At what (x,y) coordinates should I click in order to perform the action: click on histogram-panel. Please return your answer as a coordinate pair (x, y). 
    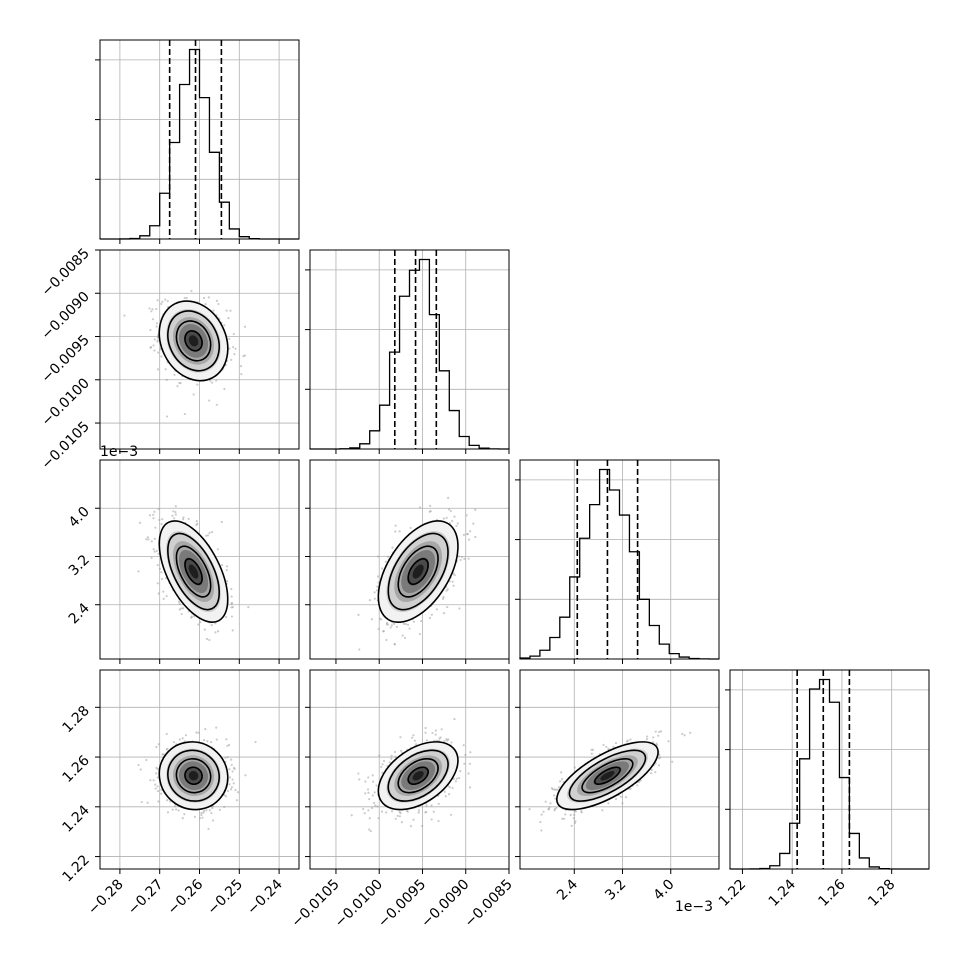
    Looking at the image, I should click on (827, 769).